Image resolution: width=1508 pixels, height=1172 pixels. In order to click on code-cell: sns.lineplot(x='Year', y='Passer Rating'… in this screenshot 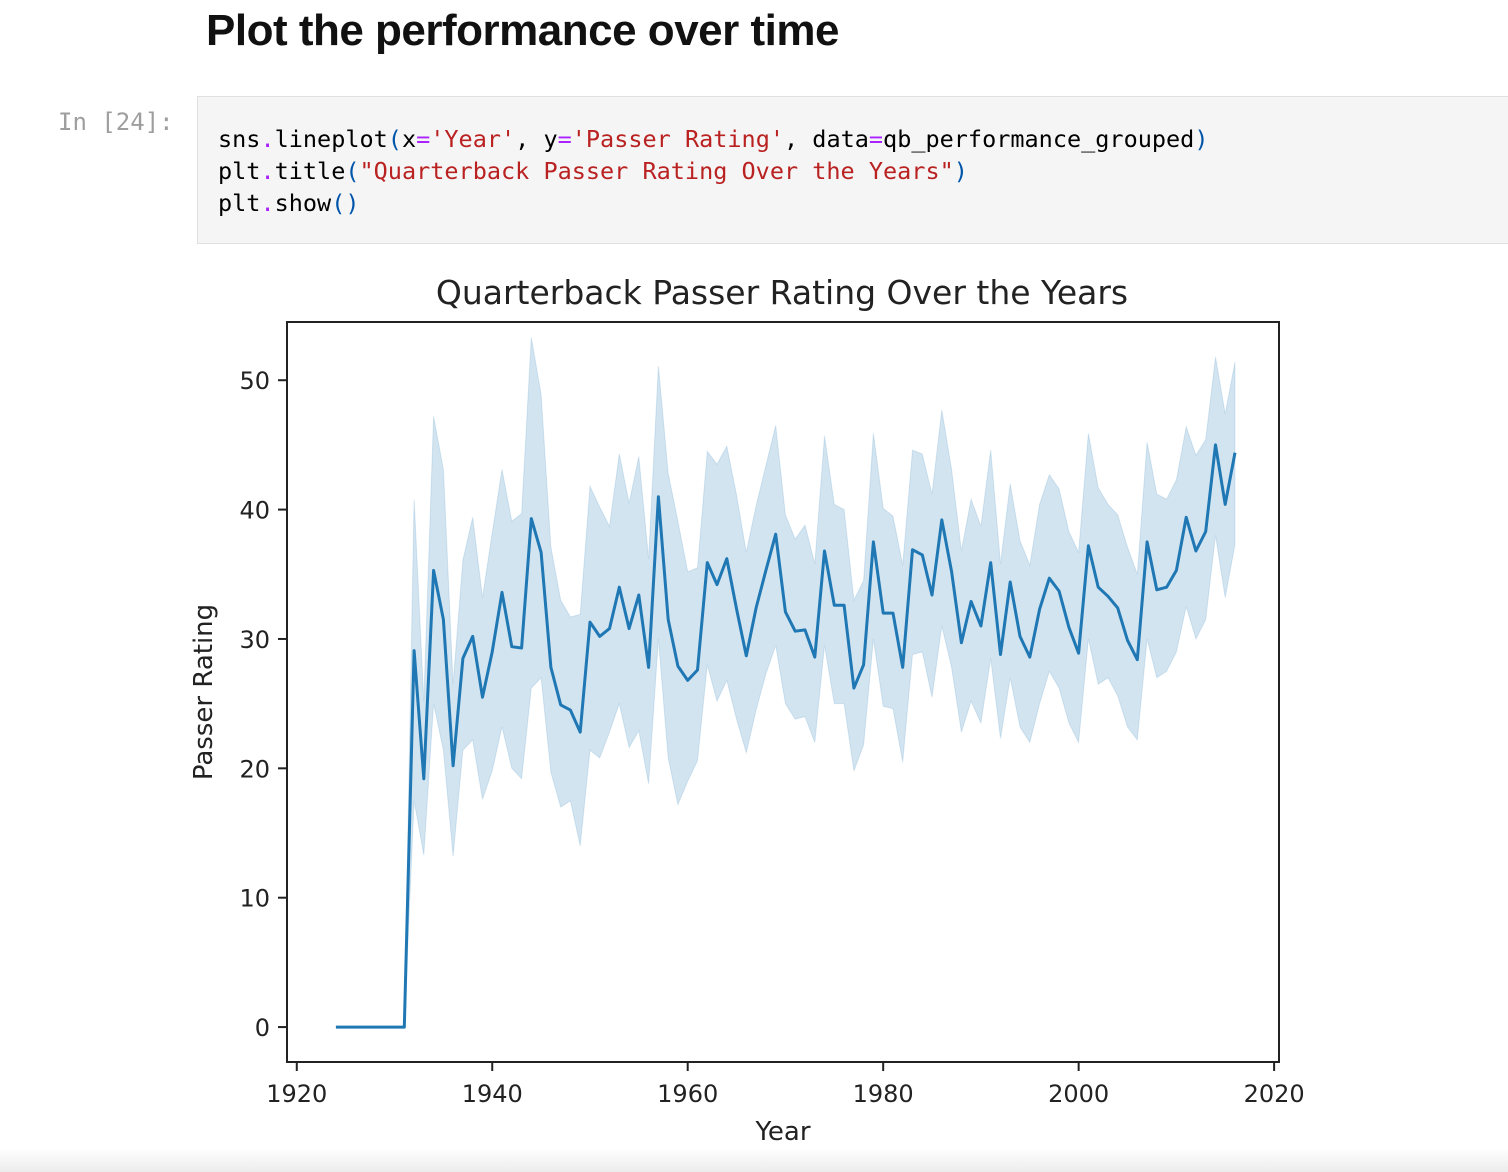, I will do `click(852, 170)`.